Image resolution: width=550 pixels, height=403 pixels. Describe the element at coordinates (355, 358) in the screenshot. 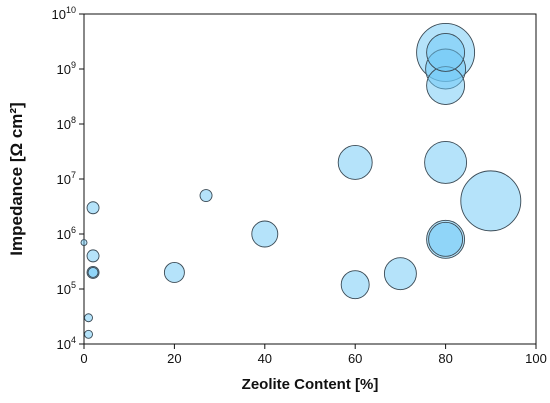

I see `x-tick-label: 60` at that location.